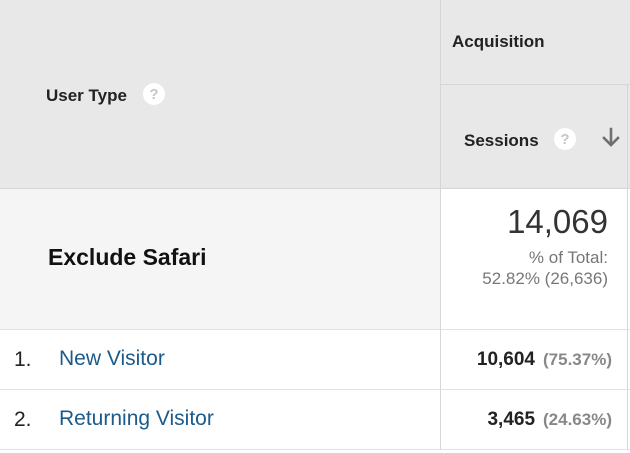 This screenshot has height=453, width=630. I want to click on acquisition-header-label: Acquisition, so click(498, 41).